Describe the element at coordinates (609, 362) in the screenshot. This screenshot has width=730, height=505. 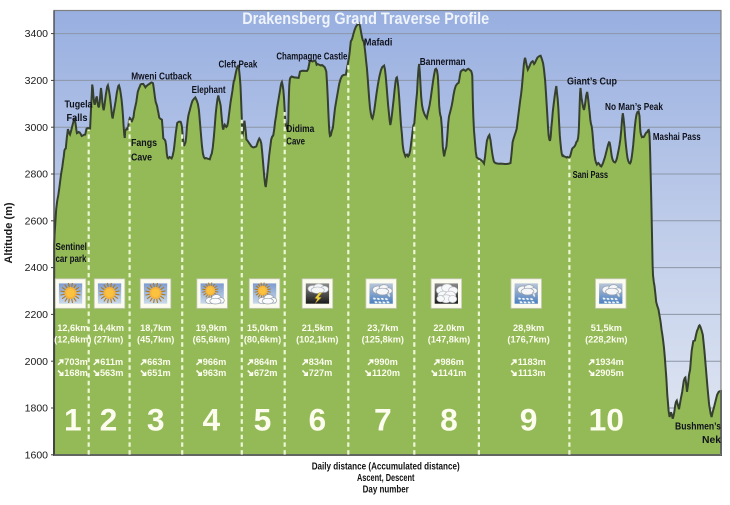
I see `svg-text: 1934m` at that location.